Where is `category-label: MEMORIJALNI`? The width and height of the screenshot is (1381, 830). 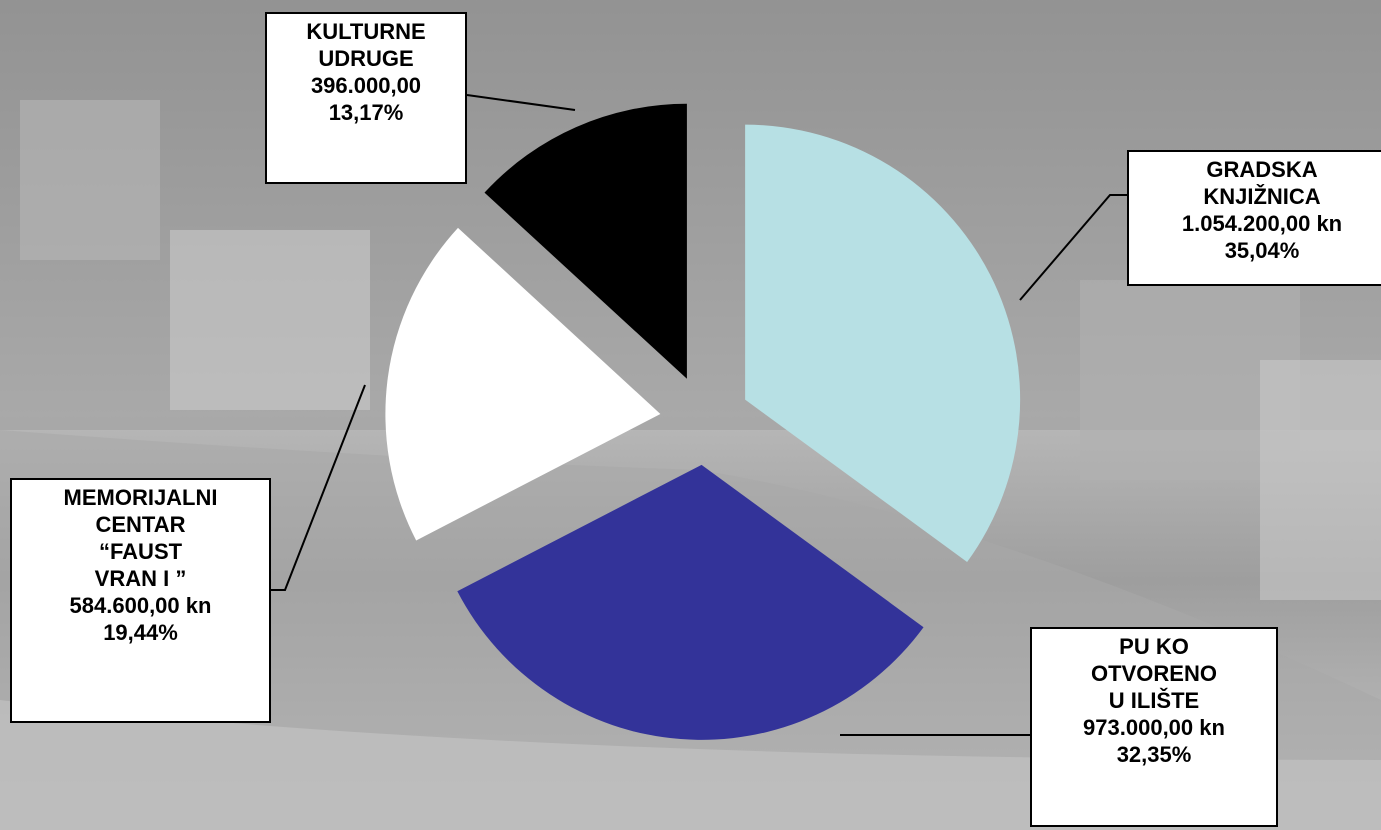 category-label: MEMORIJALNI is located at coordinates (140, 497).